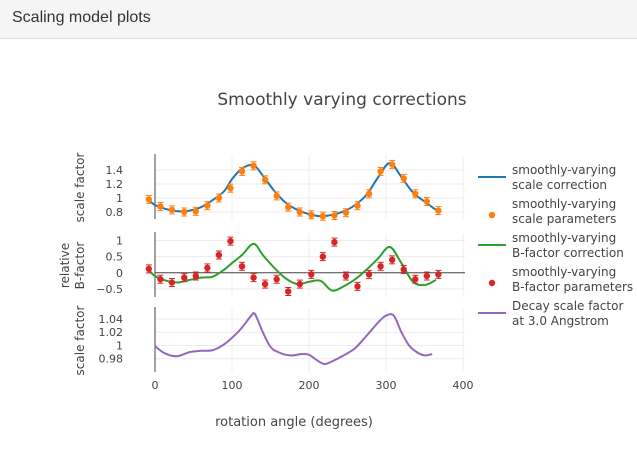 This screenshot has height=455, width=637. I want to click on legend-label: Decay scale factor, so click(567, 306).